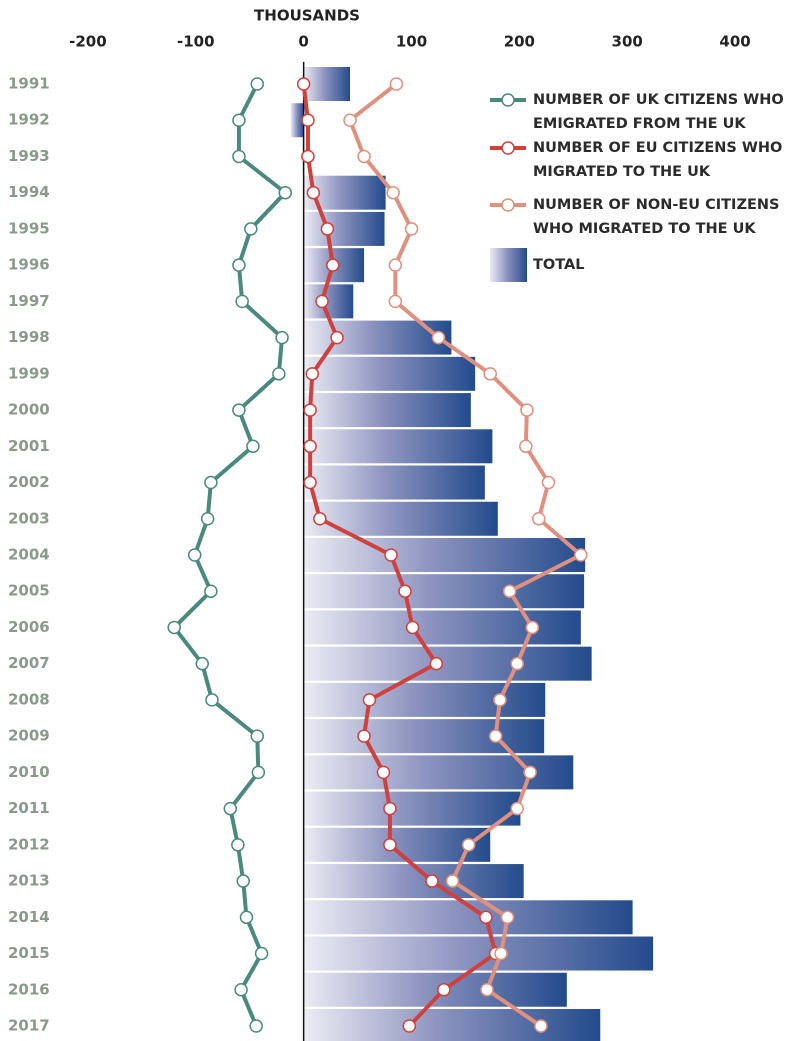  What do you see at coordinates (29, 446) in the screenshot?
I see `y-tick-label: 2001` at bounding box center [29, 446].